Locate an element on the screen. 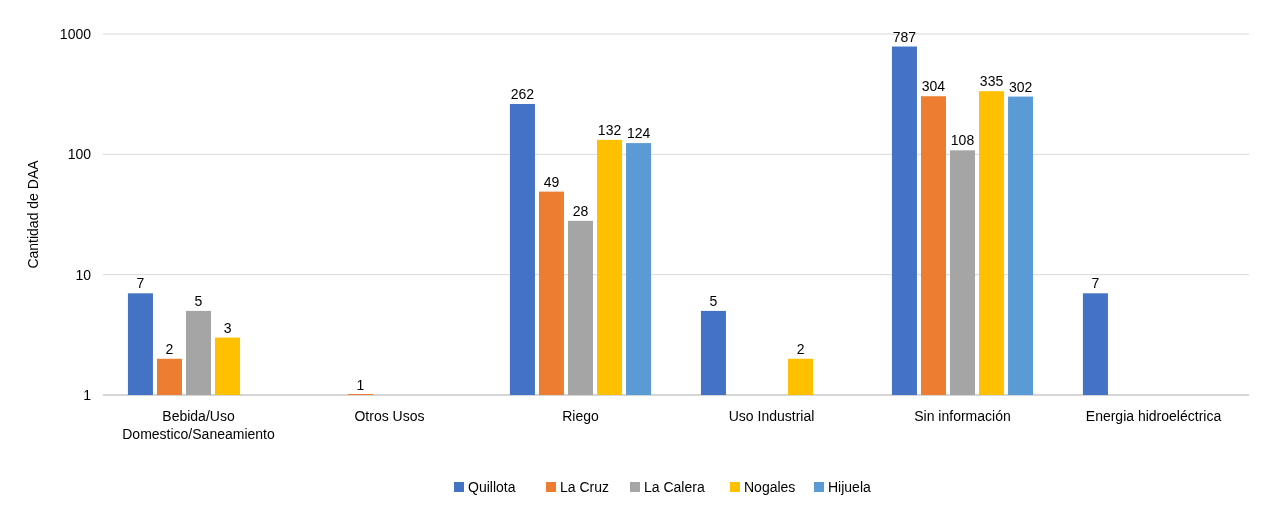 The width and height of the screenshot is (1265, 513). data-label: 28 is located at coordinates (580, 210).